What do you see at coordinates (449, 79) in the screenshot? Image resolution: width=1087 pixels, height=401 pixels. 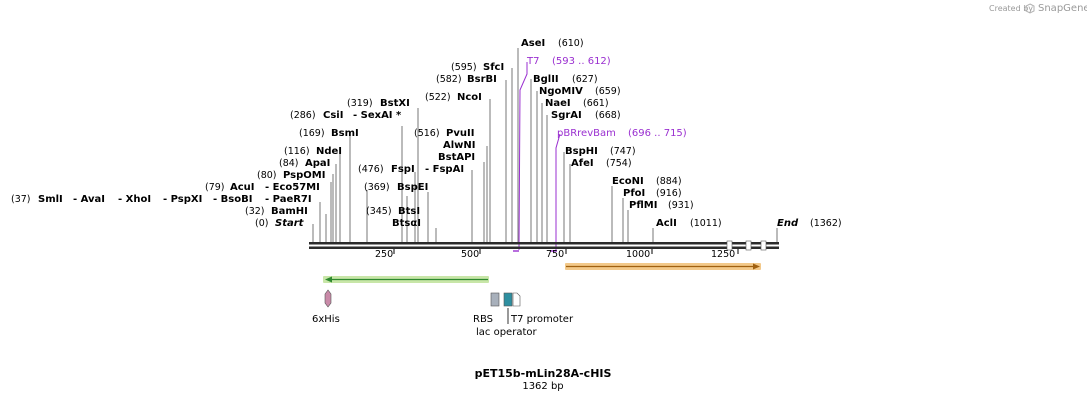 I see `enzyme-pos-582: (582)` at bounding box center [449, 79].